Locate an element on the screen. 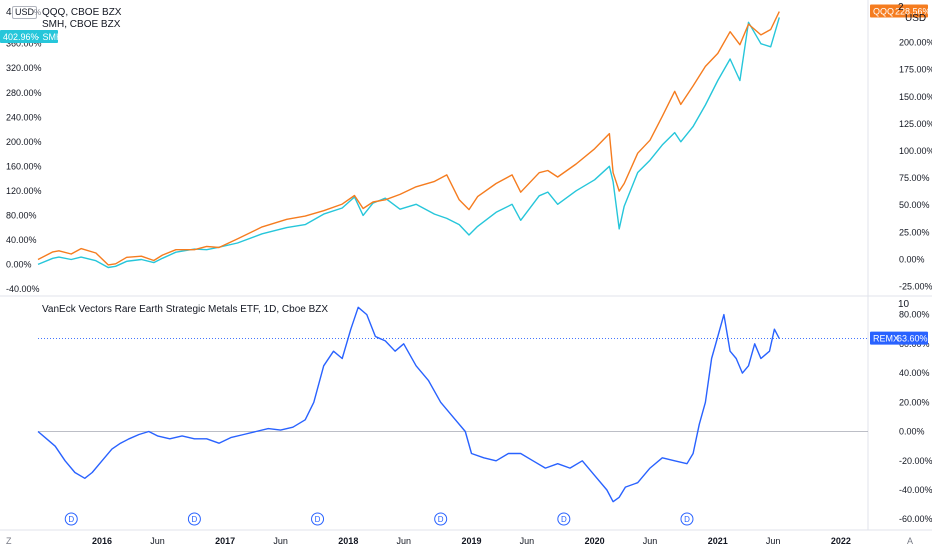  left-axis-tick: 240.00% is located at coordinates (24, 117).